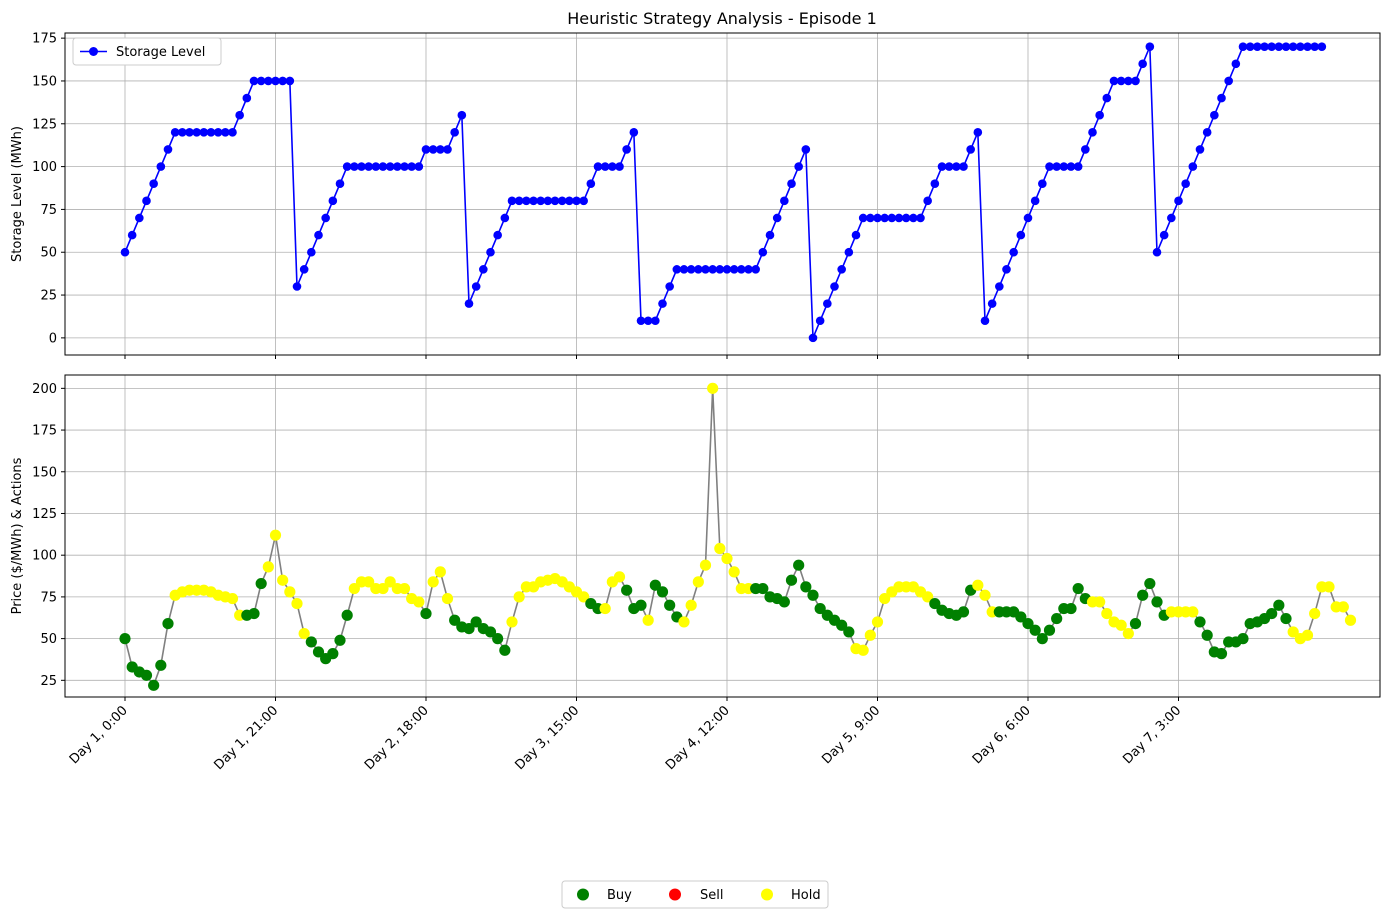  What do you see at coordinates (675, 894) in the screenshot?
I see `legend-sell-marker` at bounding box center [675, 894].